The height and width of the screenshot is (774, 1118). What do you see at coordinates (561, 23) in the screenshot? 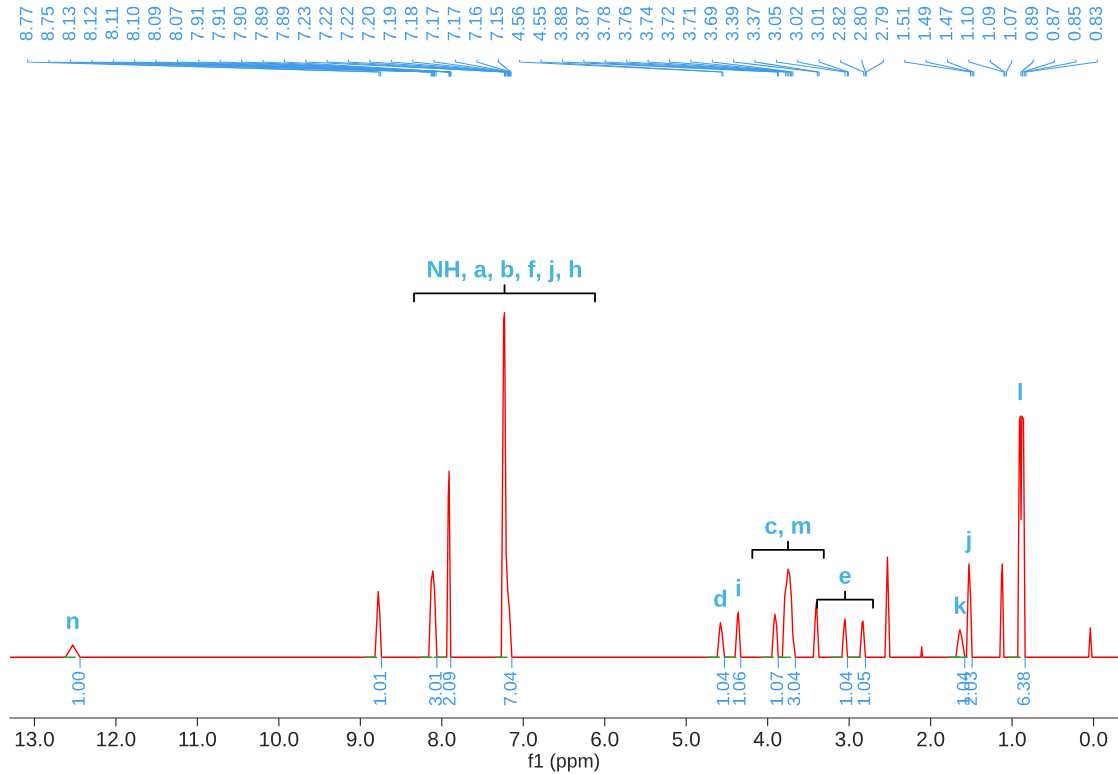
I see `text: 3.88` at bounding box center [561, 23].